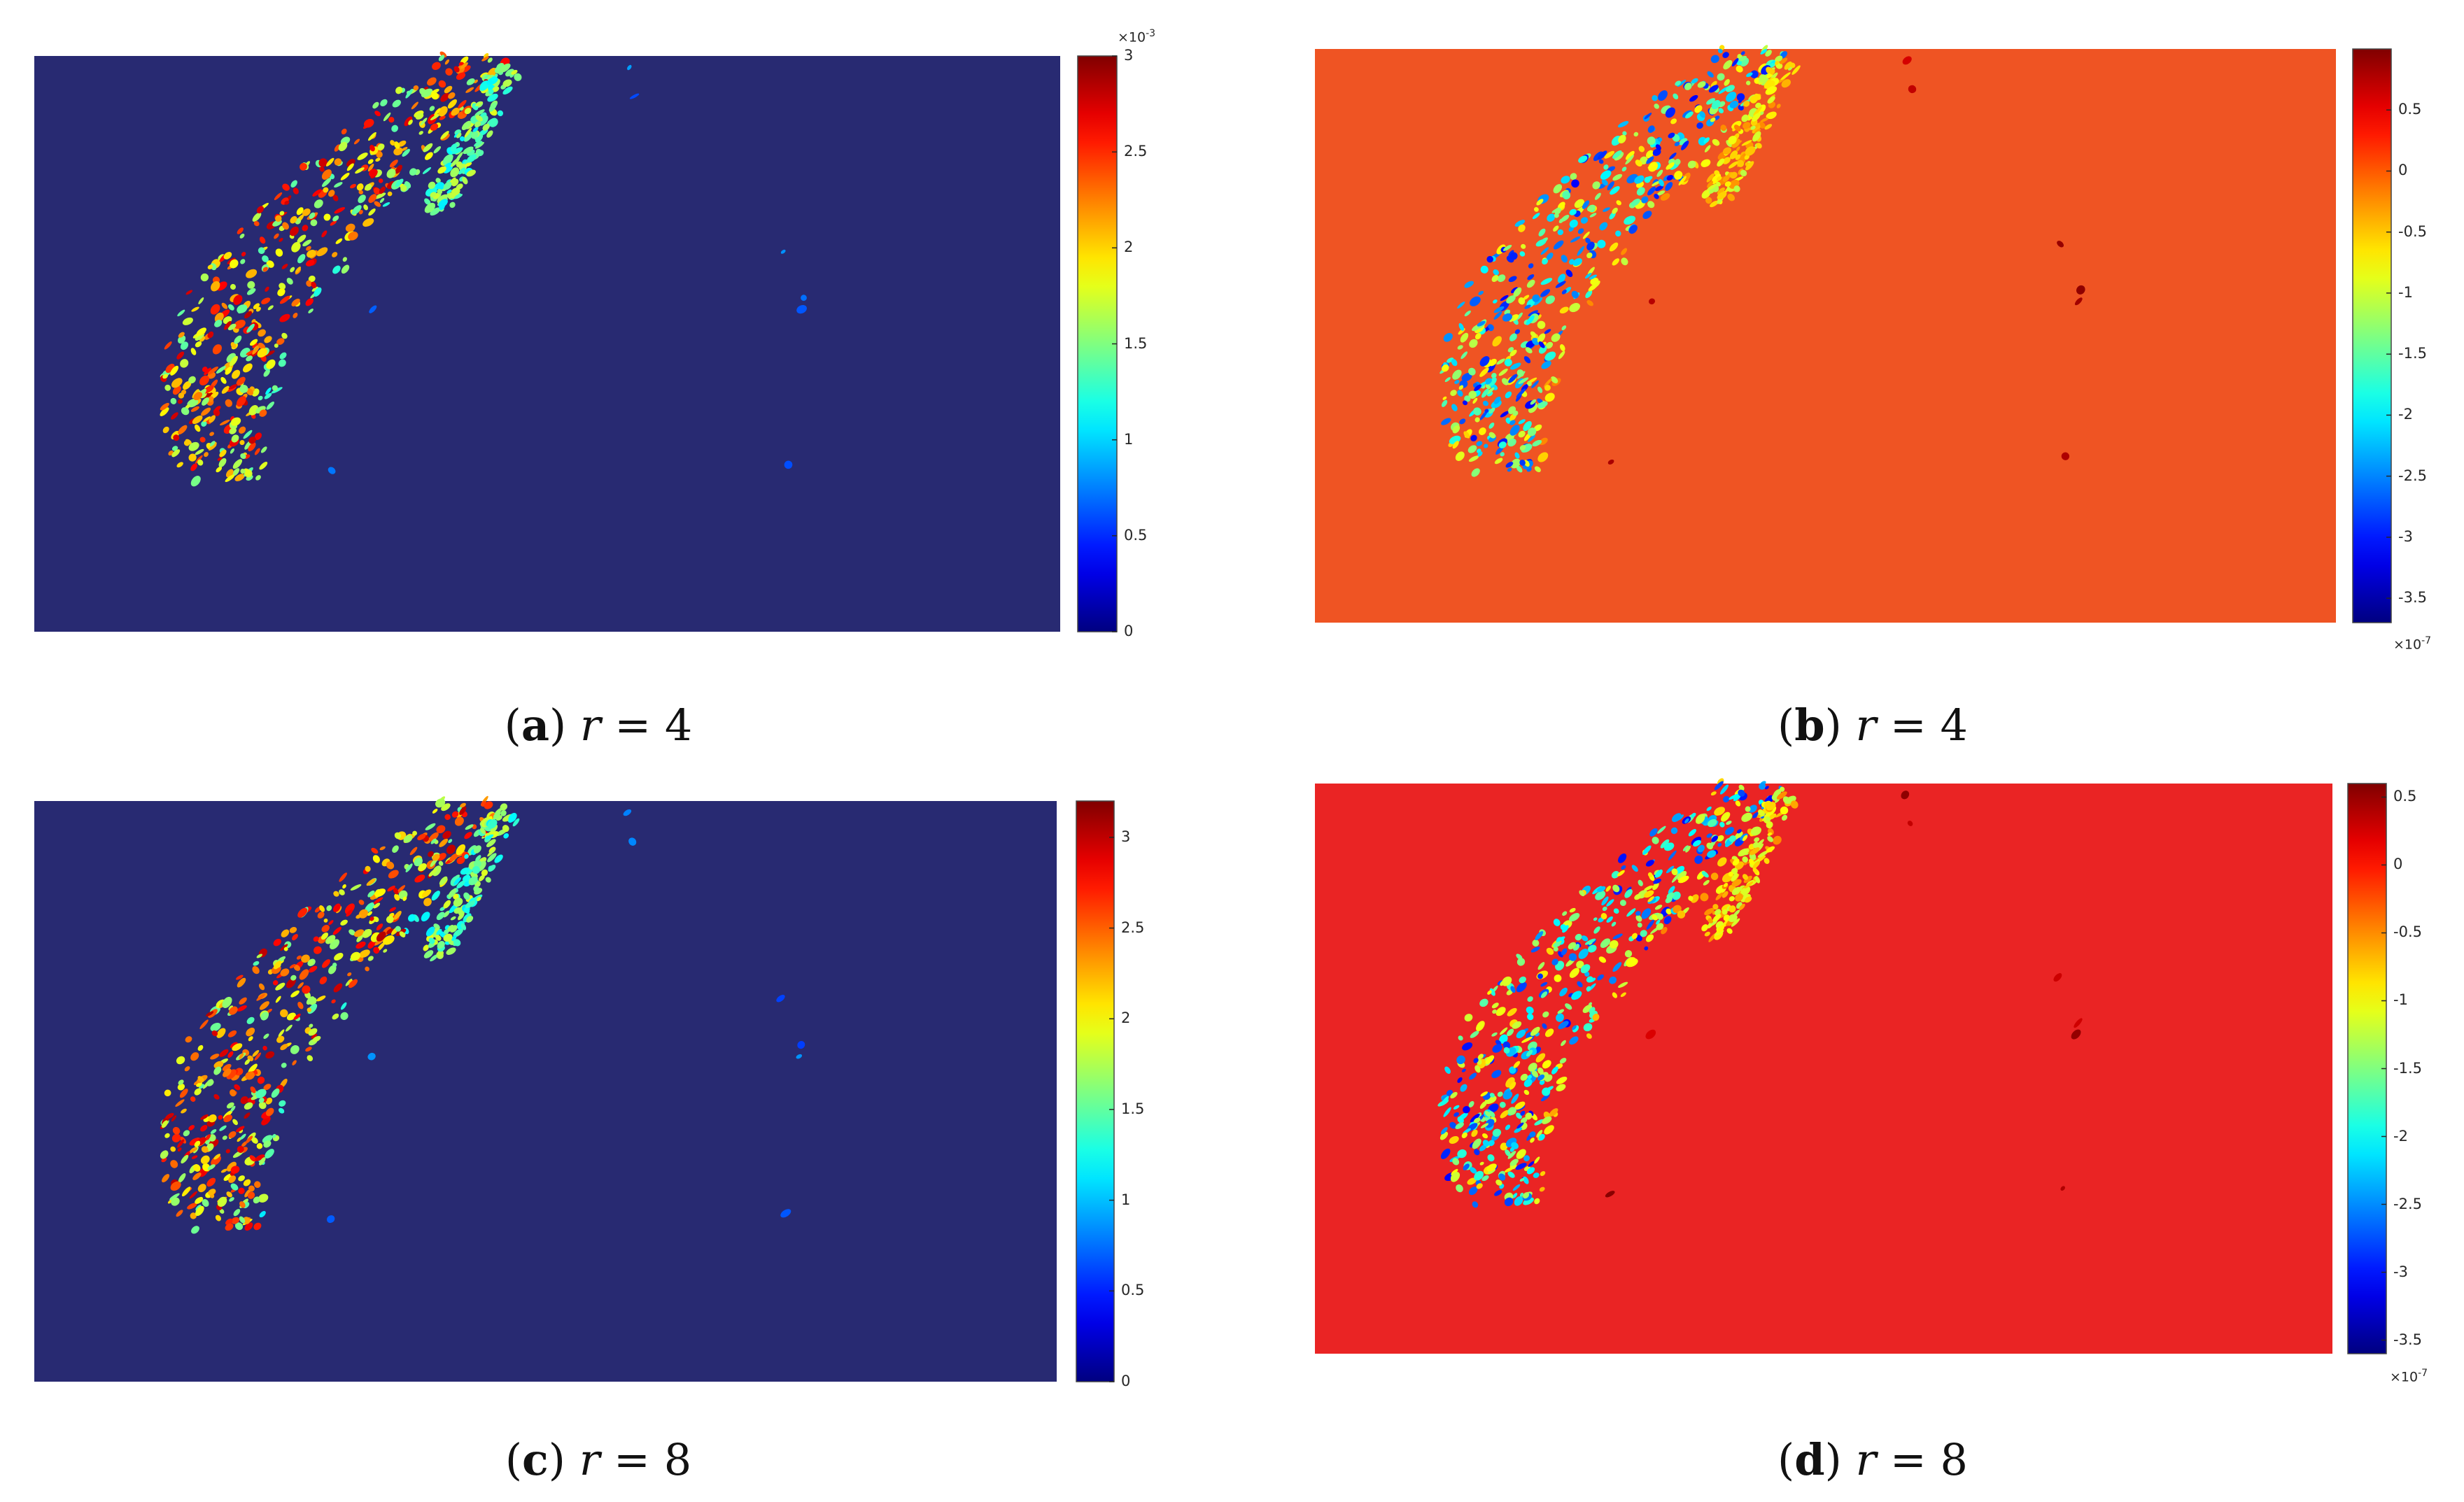 Image resolution: width=2464 pixels, height=1502 pixels. Describe the element at coordinates (678, 725) in the screenshot. I see `caption-value: 4` at that location.